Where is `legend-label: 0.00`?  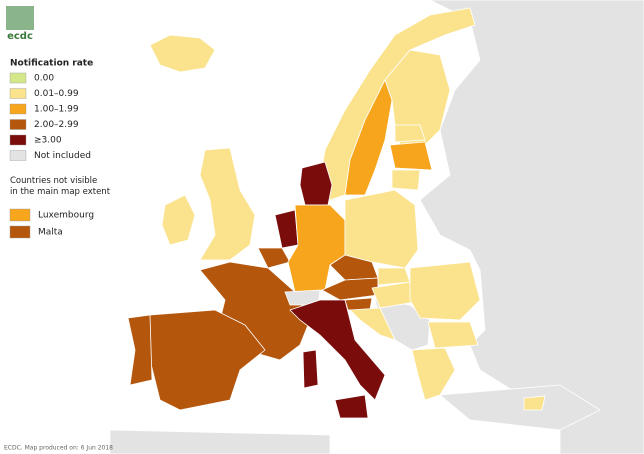 legend-label: 0.00 is located at coordinates (44, 79).